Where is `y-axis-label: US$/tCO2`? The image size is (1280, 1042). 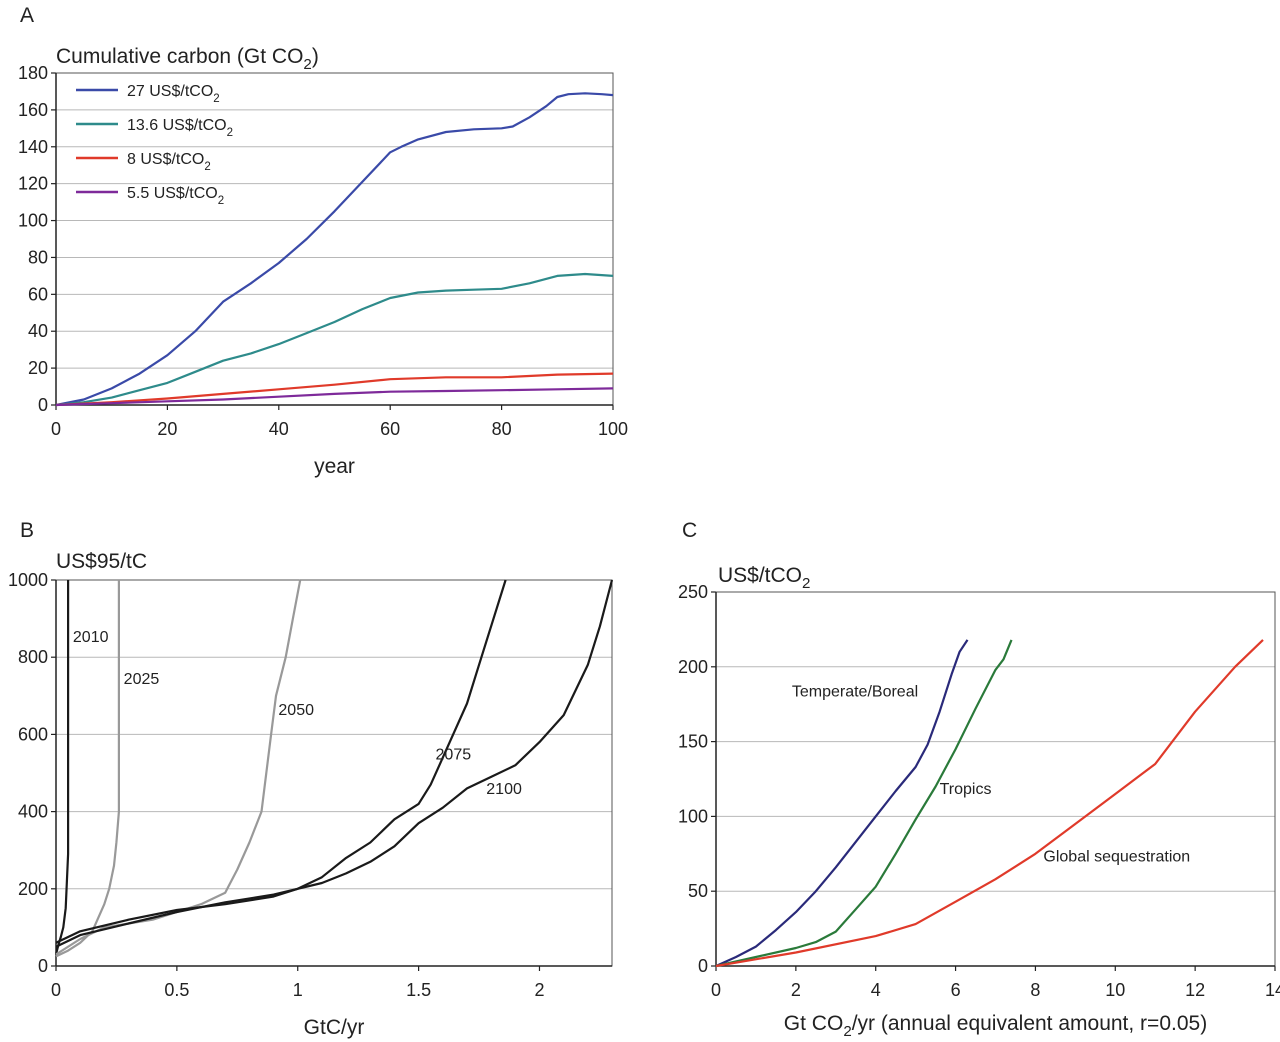 y-axis-label: US$/tCO2 is located at coordinates (764, 578).